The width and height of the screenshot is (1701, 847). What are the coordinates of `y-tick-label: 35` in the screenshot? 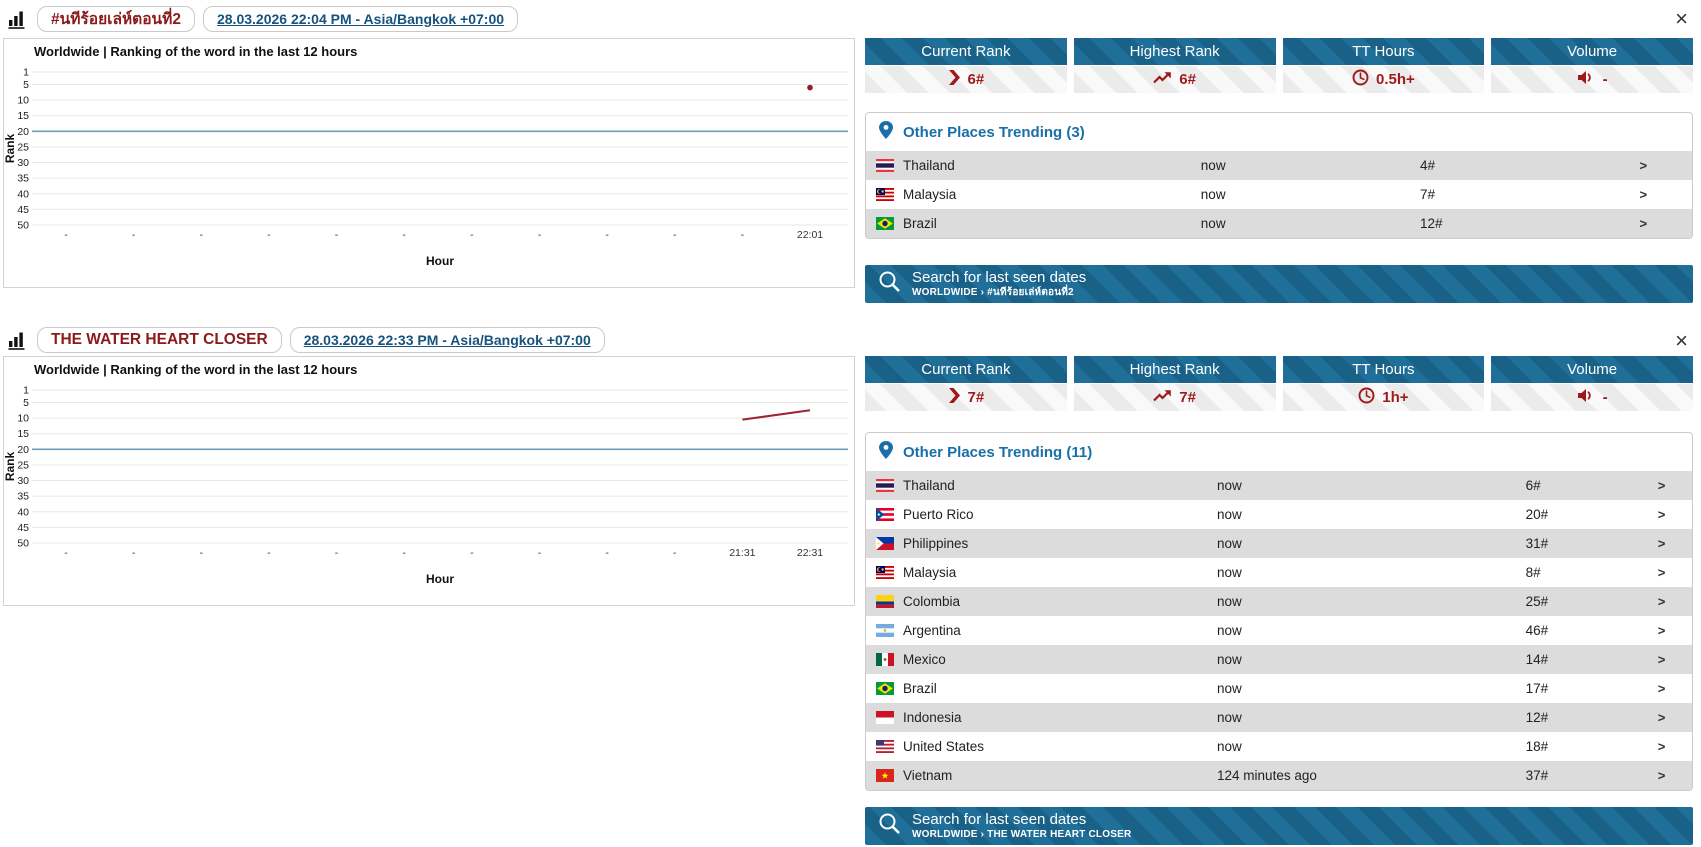 It's located at (23, 179).